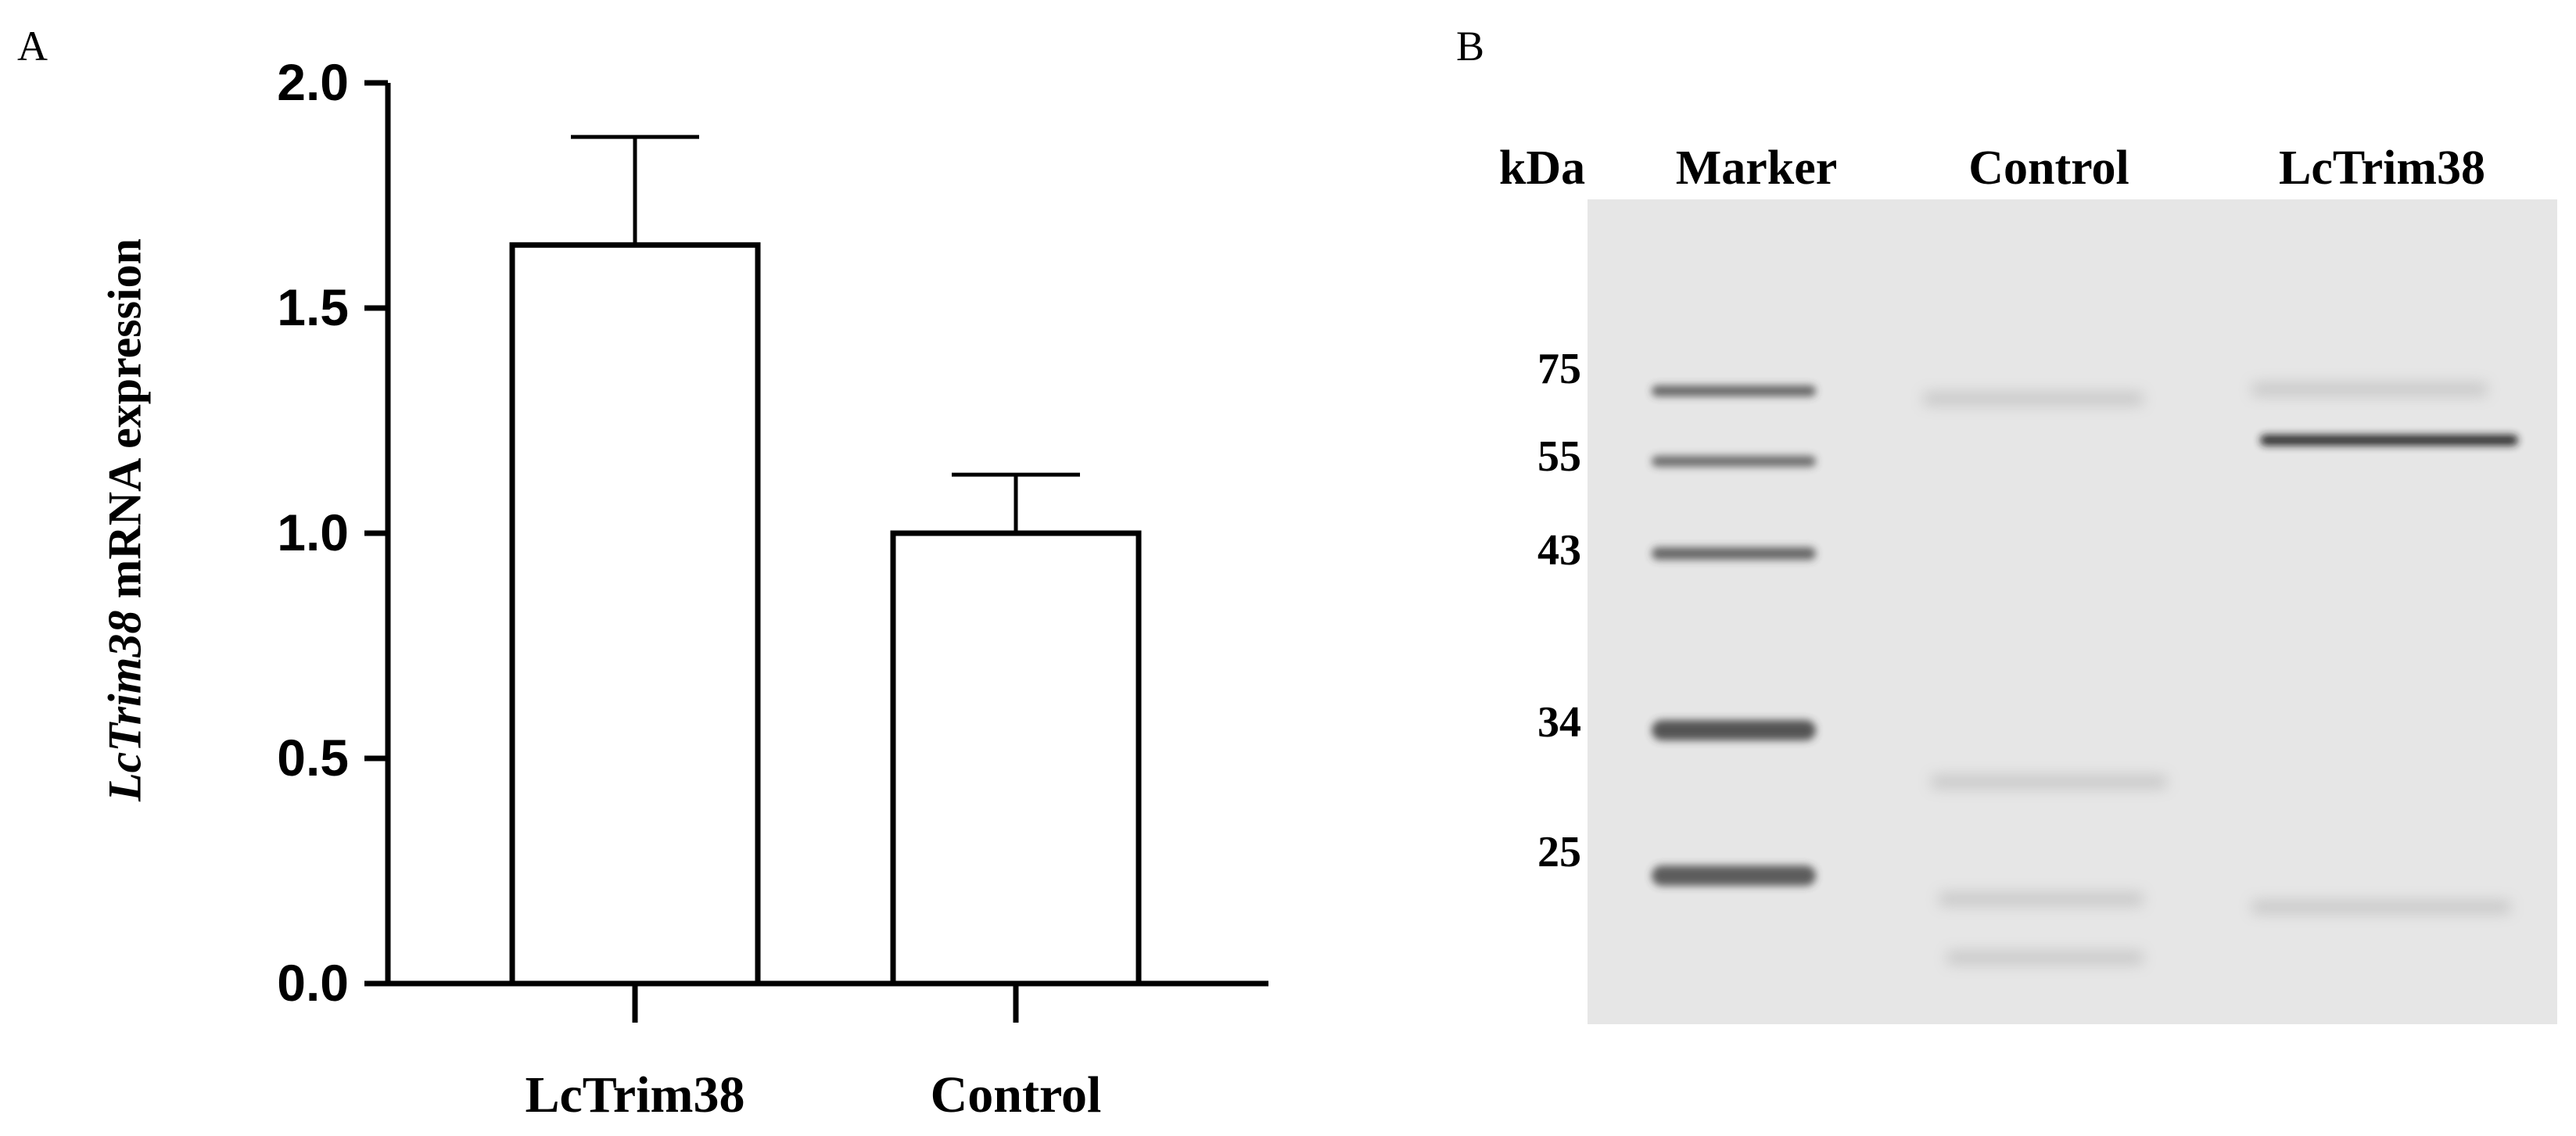 Image resolution: width=2576 pixels, height=1136 pixels. Describe the element at coordinates (1559, 852) in the screenshot. I see `marker-size-label: 25` at that location.